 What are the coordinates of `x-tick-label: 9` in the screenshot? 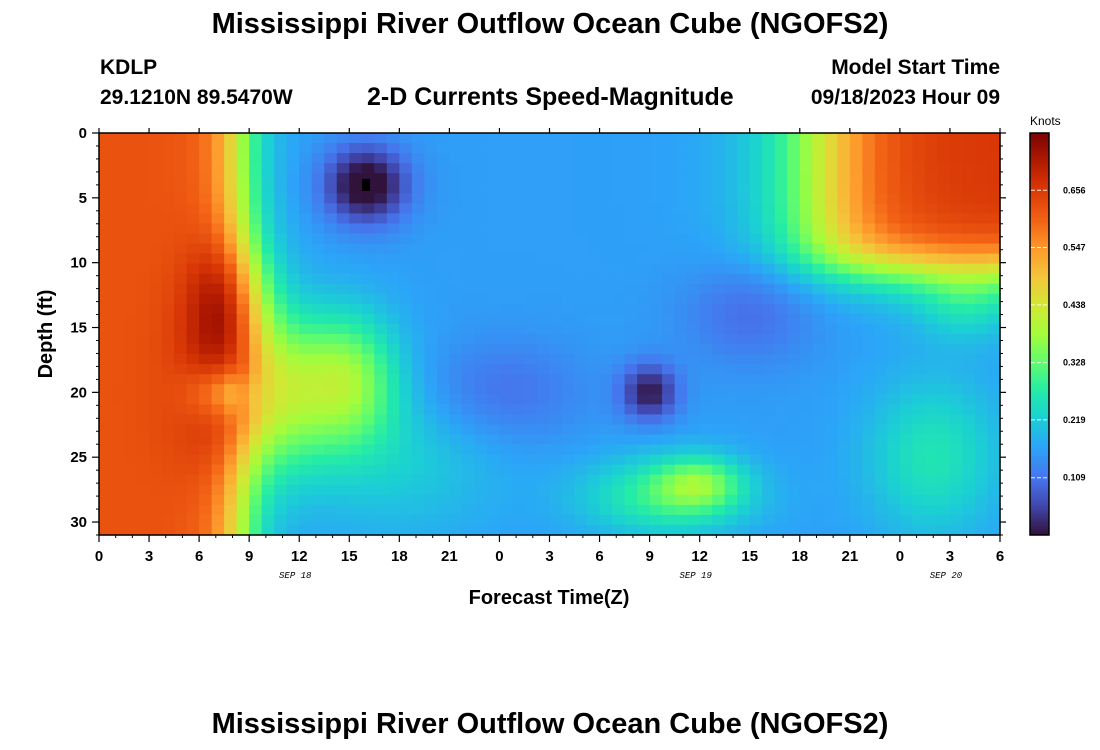 It's located at (249, 556).